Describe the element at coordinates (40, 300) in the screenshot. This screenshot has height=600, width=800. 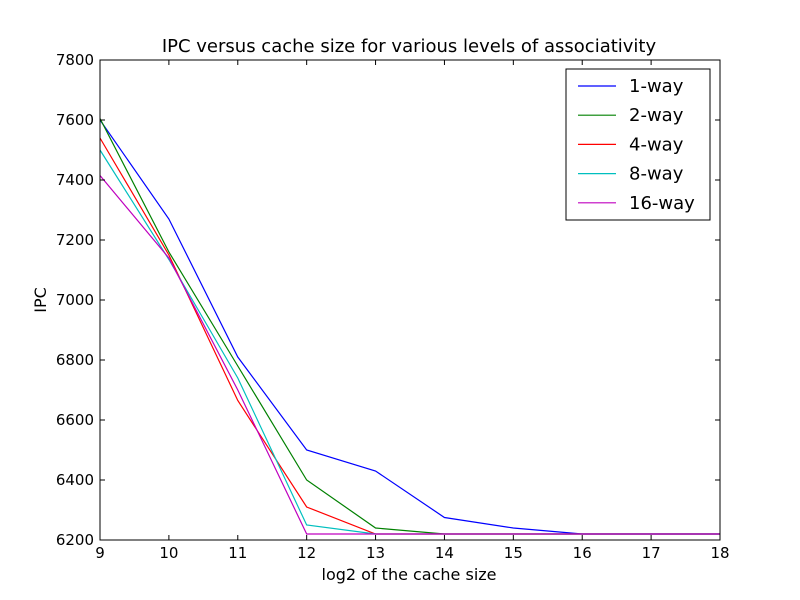
I see `y-axis-label: IPC` at that location.